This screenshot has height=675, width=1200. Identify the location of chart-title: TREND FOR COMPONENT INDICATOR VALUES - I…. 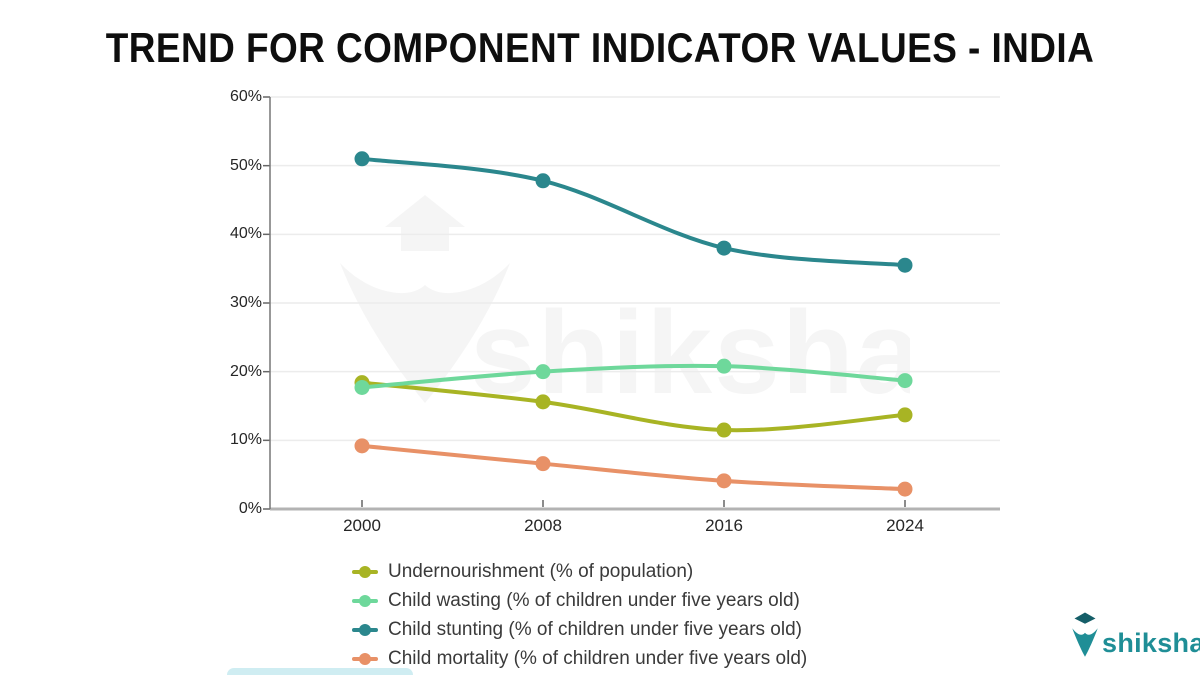
(600, 47).